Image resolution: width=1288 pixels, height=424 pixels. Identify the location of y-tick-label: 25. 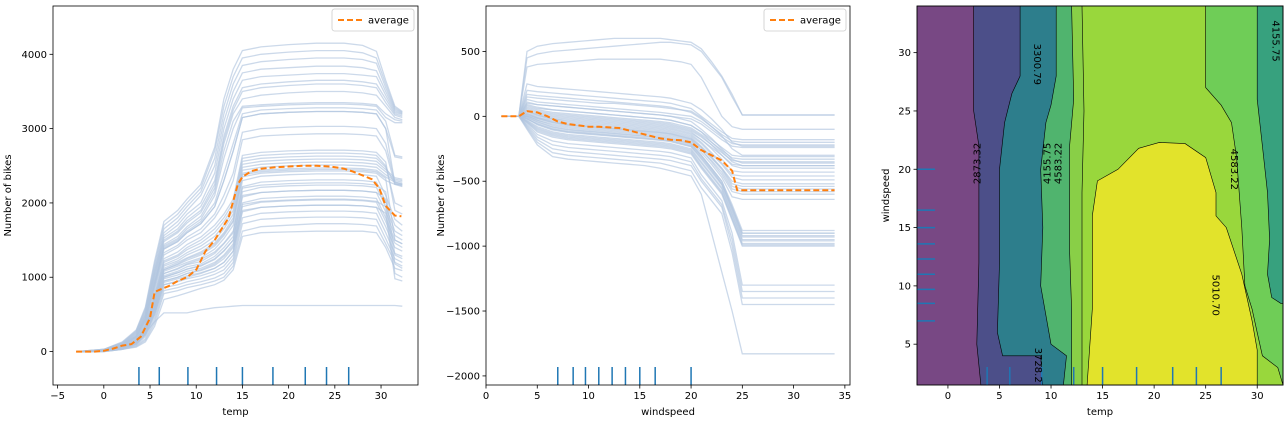
(904, 111).